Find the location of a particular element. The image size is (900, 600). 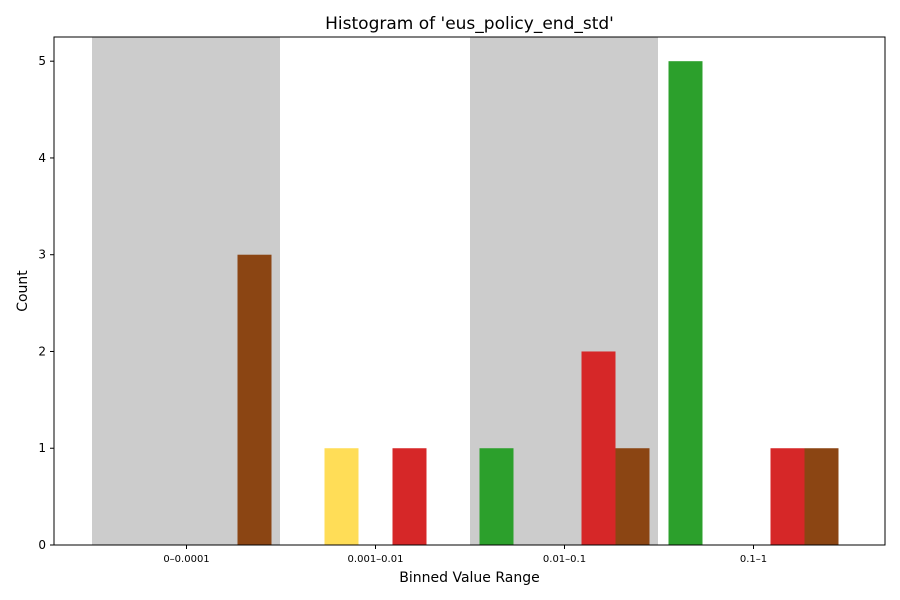

y-tick-label: 1 is located at coordinates (42, 448).